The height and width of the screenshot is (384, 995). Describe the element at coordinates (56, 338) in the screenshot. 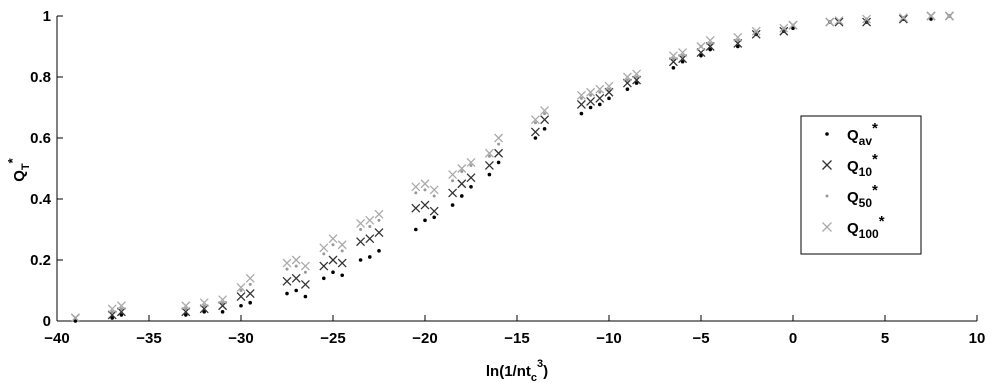

I see `x-tick-label: −40` at that location.